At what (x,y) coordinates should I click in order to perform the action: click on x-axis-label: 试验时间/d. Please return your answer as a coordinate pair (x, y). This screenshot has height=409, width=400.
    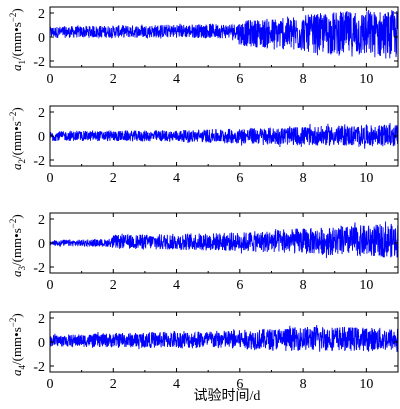
    Looking at the image, I should click on (227, 396).